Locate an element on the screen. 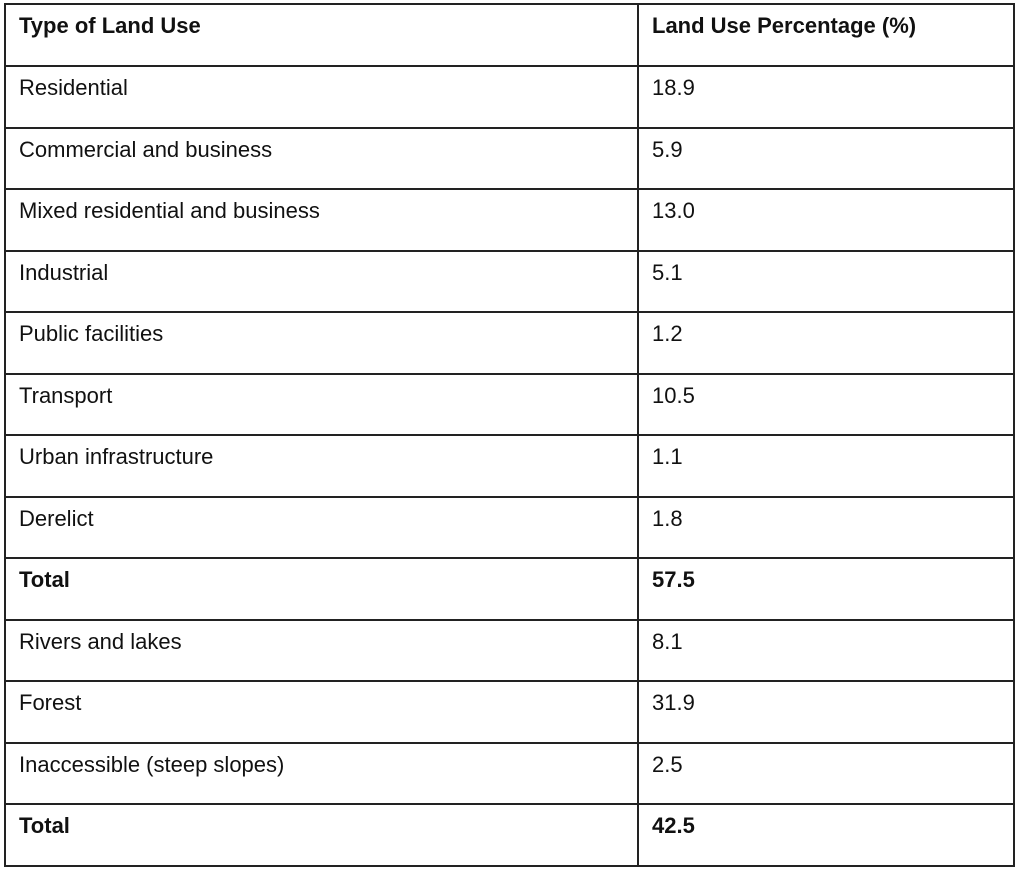 This screenshot has width=1024, height=872. land-use-percentage-cell: 57.5 is located at coordinates (826, 589).